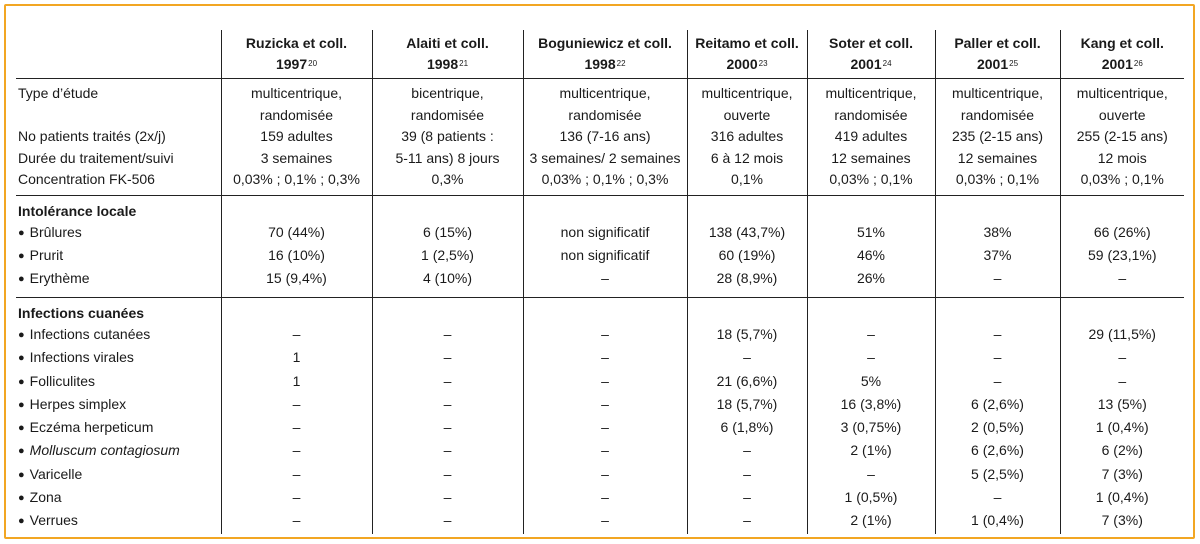 This screenshot has height=544, width=1200. Describe the element at coordinates (747, 136) in the screenshot. I see `characteristic-value: 316 adultes` at that location.